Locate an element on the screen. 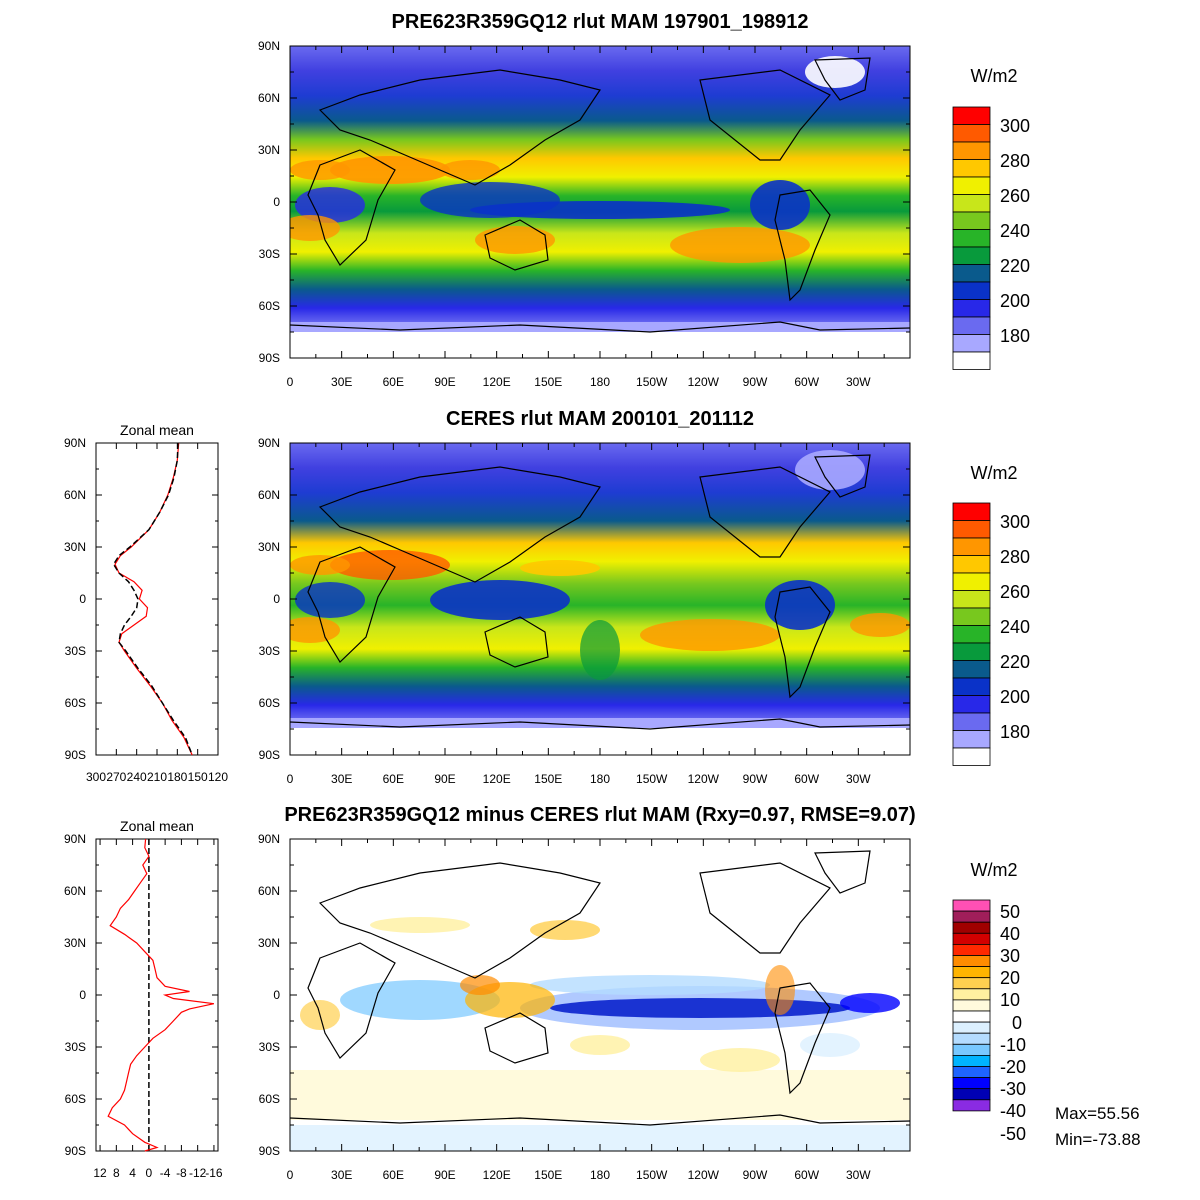 The width and height of the screenshot is (1200, 1200). zonal-mean-diff-ticks is located at coordinates (157, 995).